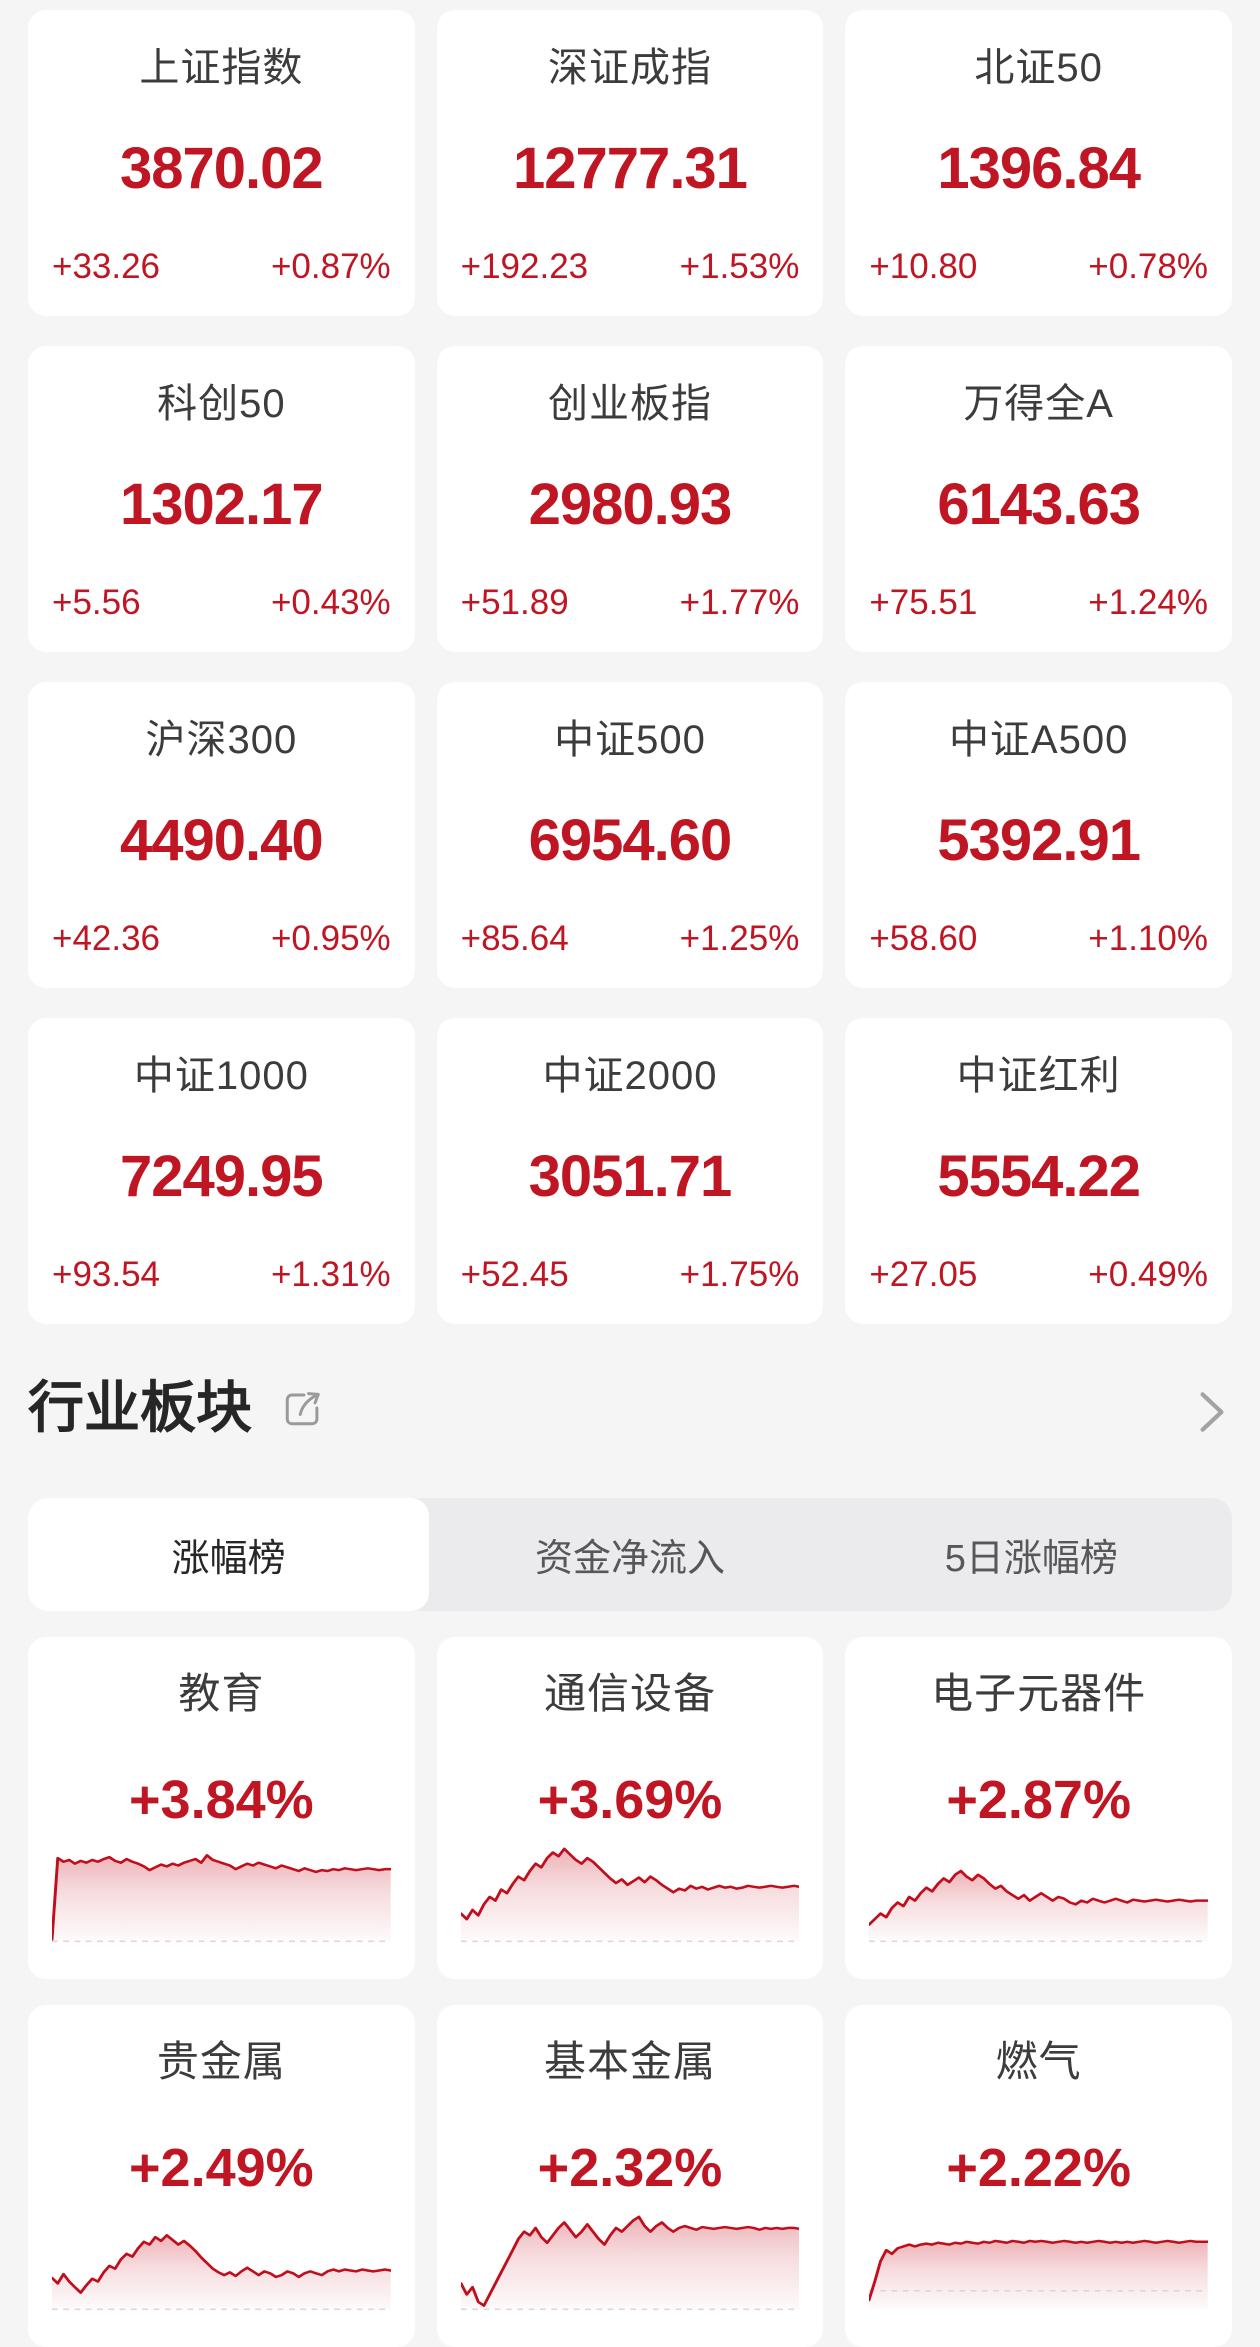 The height and width of the screenshot is (2347, 1260). Describe the element at coordinates (1038, 1076) in the screenshot. I see `index-name: 中证红利` at that location.